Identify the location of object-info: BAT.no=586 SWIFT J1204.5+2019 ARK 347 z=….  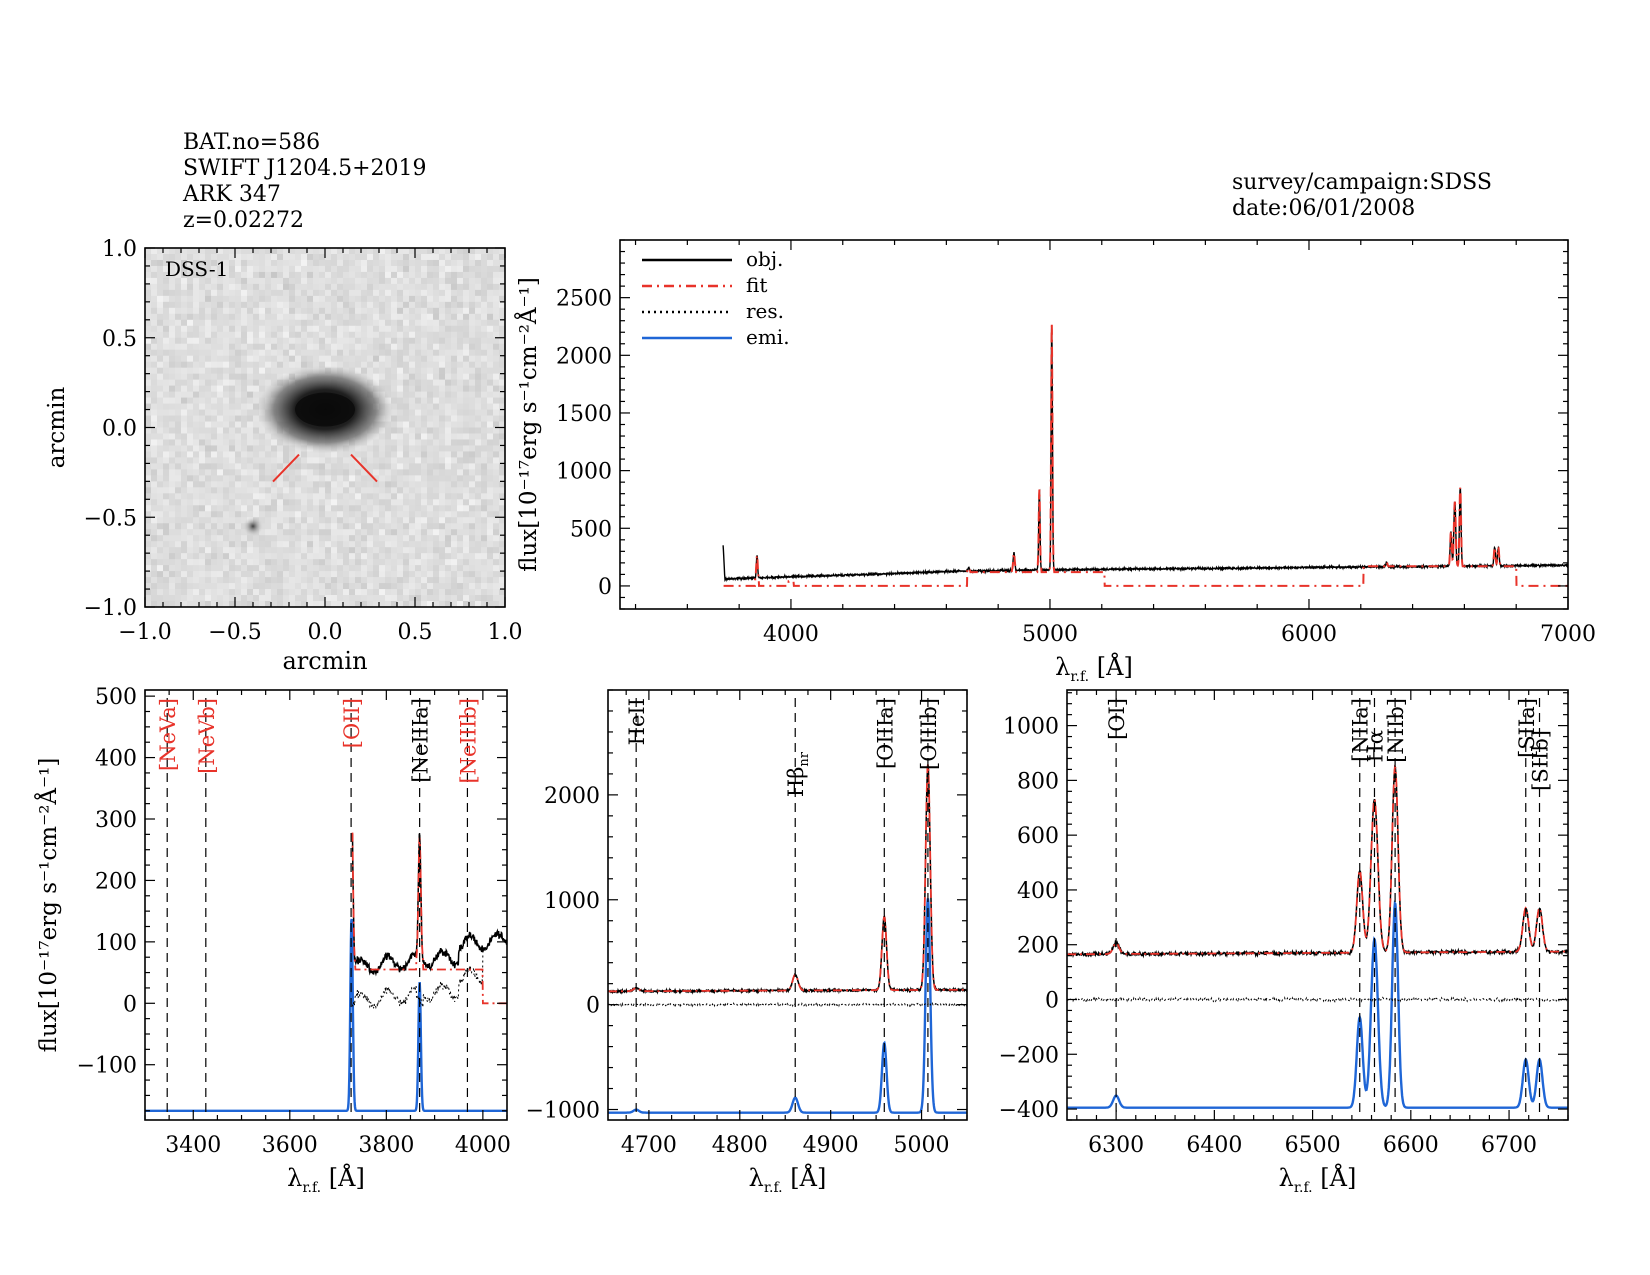
(305, 182).